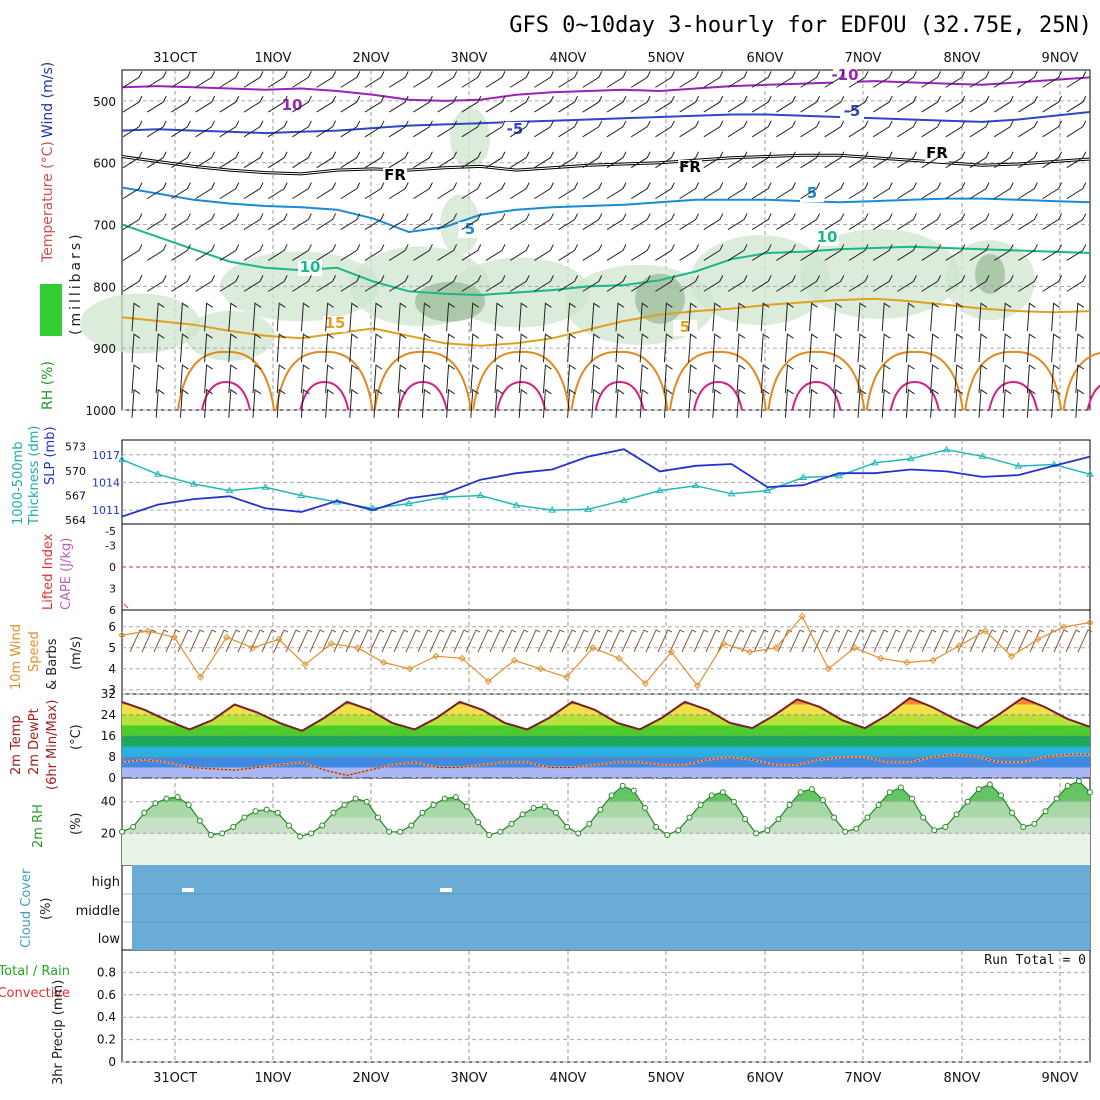 Image resolution: width=1100 pixels, height=1100 pixels. I want to click on diurnal-isotherm-loop-warm, so click(914, 395).